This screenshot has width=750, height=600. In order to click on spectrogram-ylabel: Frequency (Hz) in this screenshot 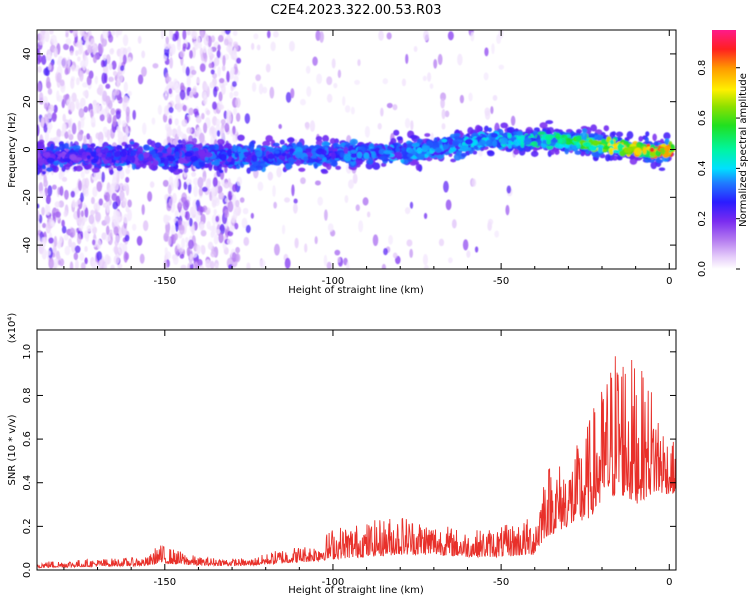, I will do `click(12, 150)`.